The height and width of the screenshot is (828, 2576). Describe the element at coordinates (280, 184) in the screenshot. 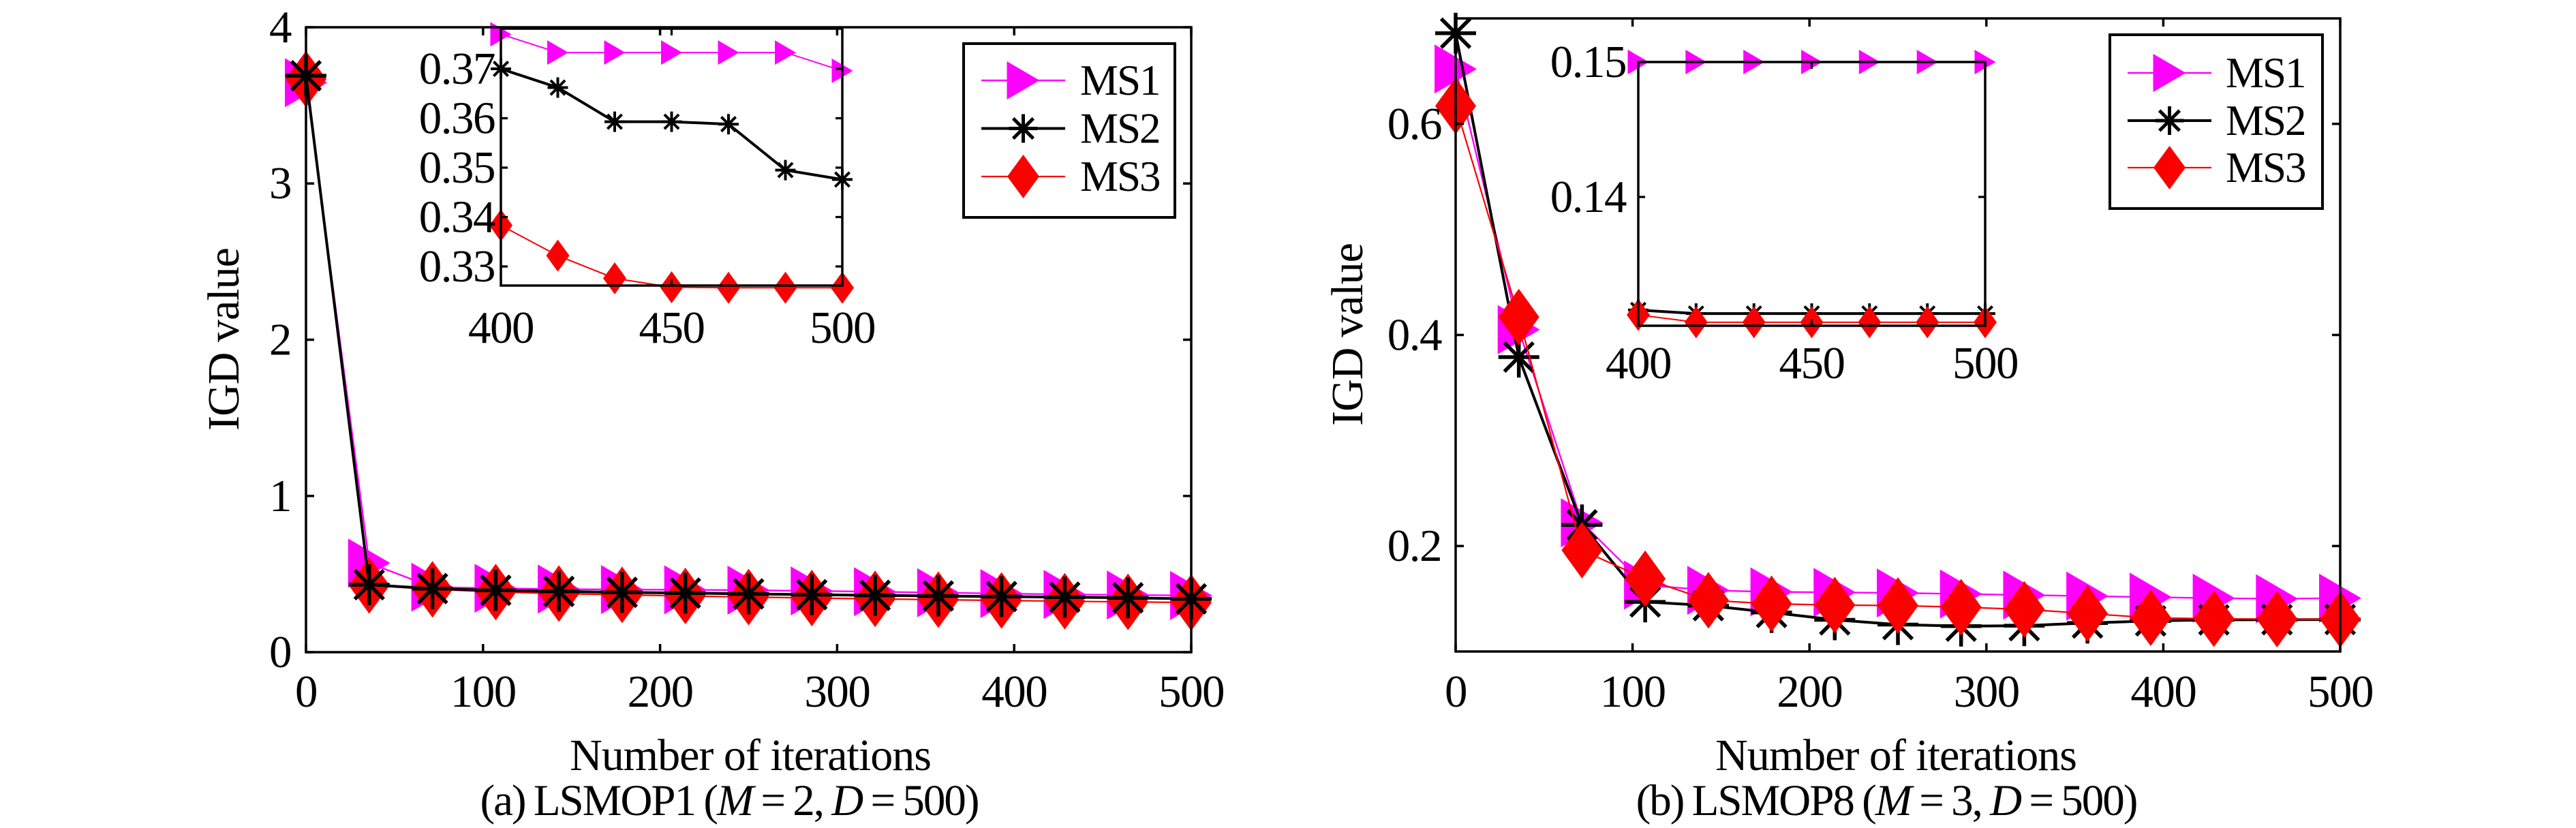

I see `svg-text: 3` at that location.